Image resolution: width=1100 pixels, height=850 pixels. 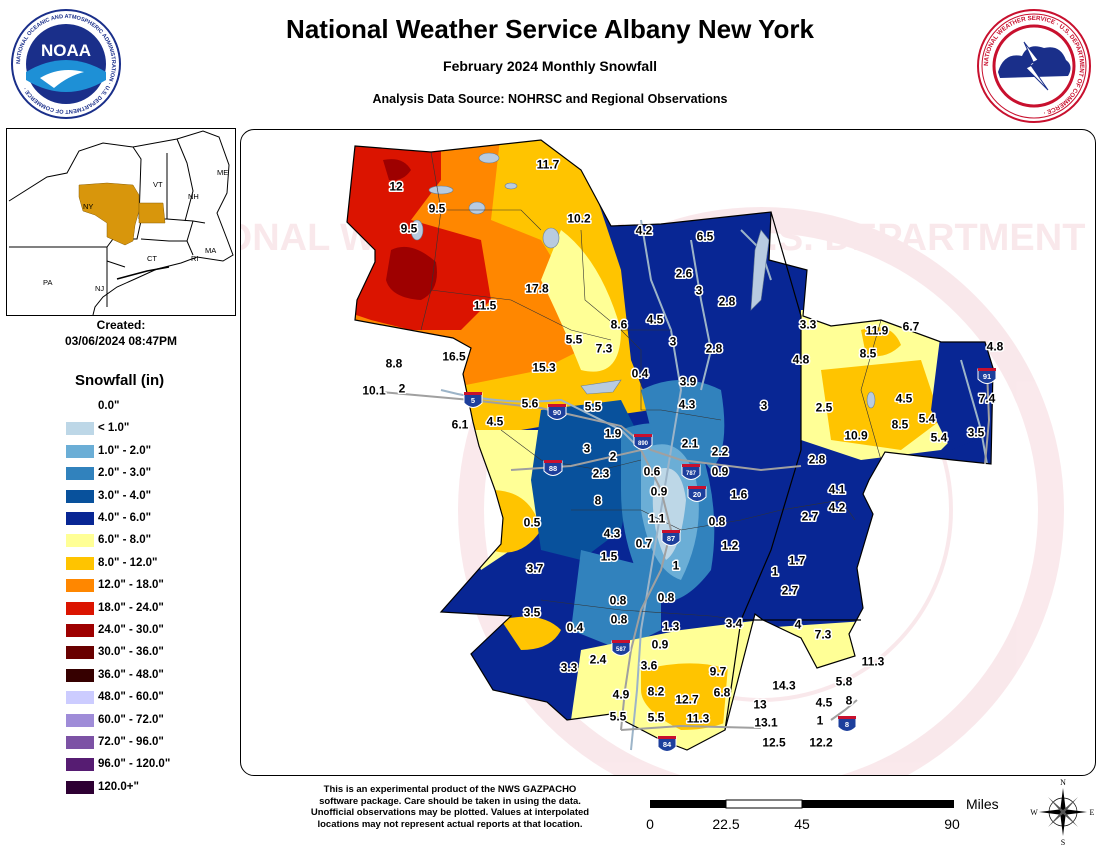 I want to click on legend-item: 36.0" - 48.0", so click(x=146, y=676).